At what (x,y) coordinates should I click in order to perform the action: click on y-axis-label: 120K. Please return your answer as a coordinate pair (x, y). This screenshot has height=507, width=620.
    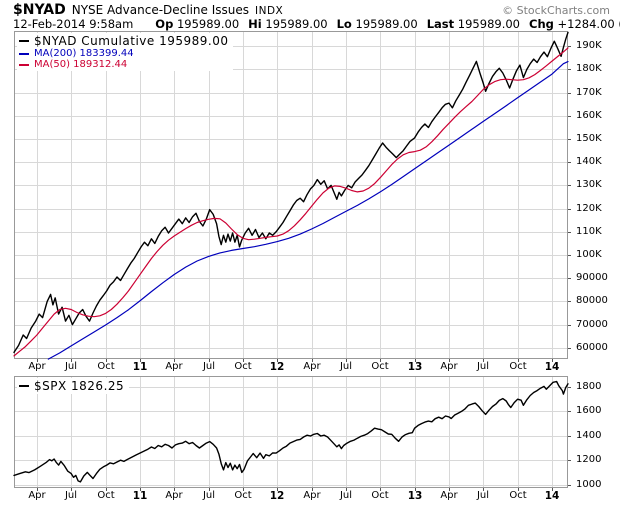
    Looking at the image, I should click on (589, 208).